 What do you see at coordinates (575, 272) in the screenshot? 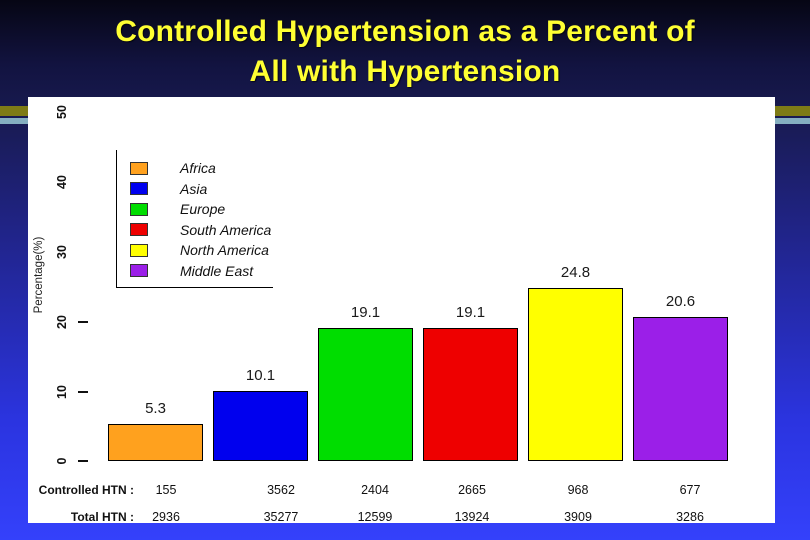
I see `bar-value-north-america: 24.8` at bounding box center [575, 272].